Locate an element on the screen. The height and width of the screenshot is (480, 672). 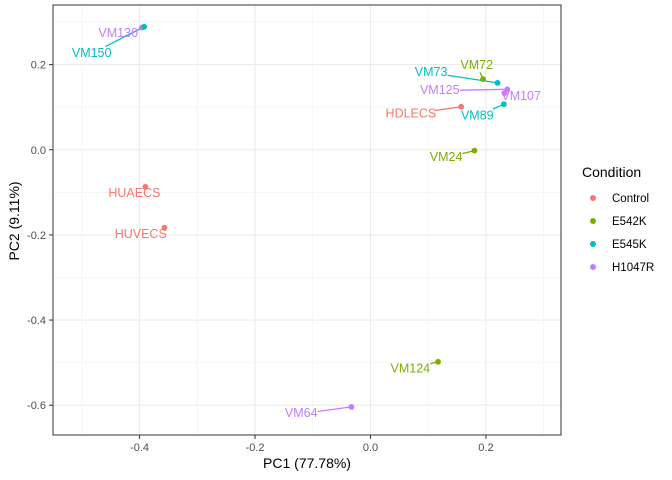
point-vm64 is located at coordinates (351, 407).